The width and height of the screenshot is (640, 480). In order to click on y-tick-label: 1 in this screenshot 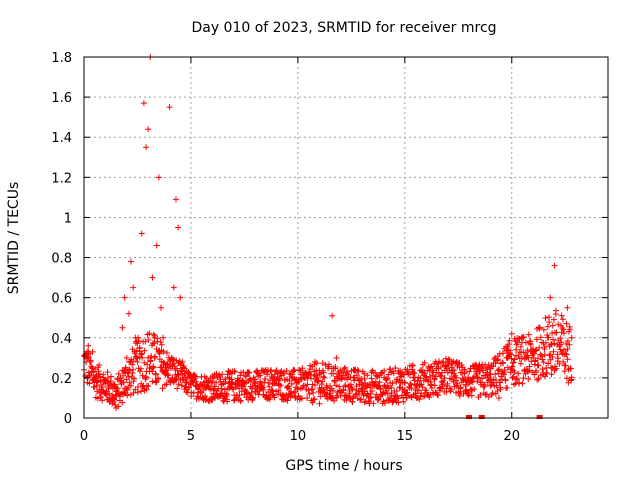, I will do `click(68, 218)`.